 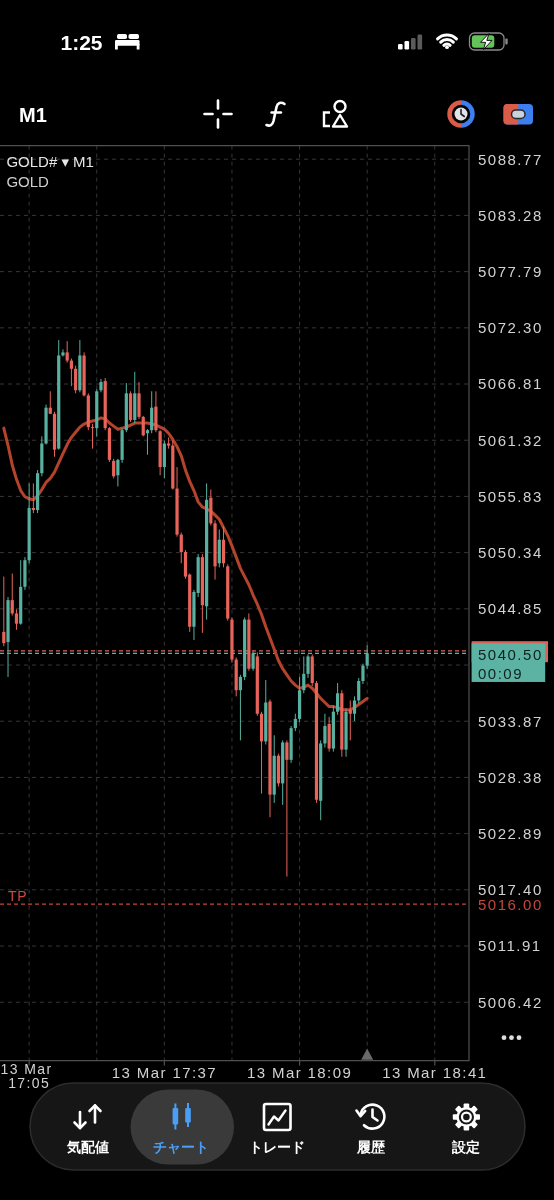 I want to click on text: 1:25, so click(x=81, y=42).